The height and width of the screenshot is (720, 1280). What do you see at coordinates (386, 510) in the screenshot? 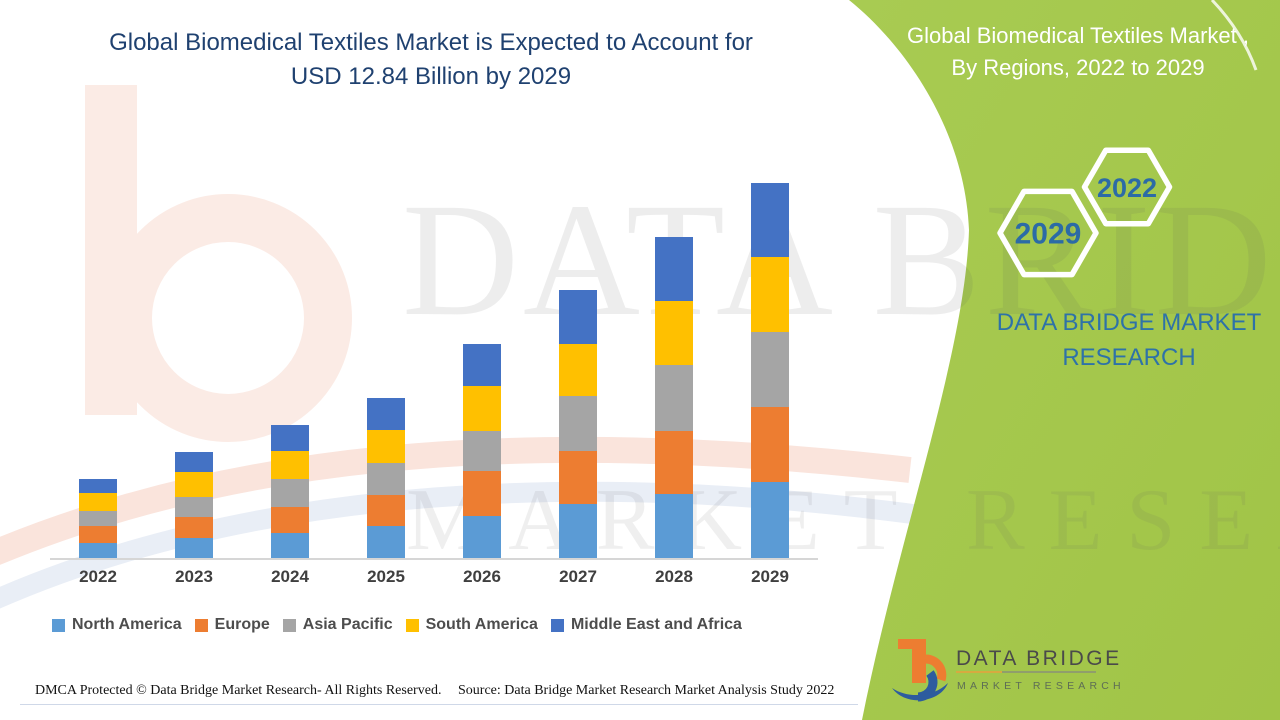
I see `bar-segment-europe-2025` at bounding box center [386, 510].